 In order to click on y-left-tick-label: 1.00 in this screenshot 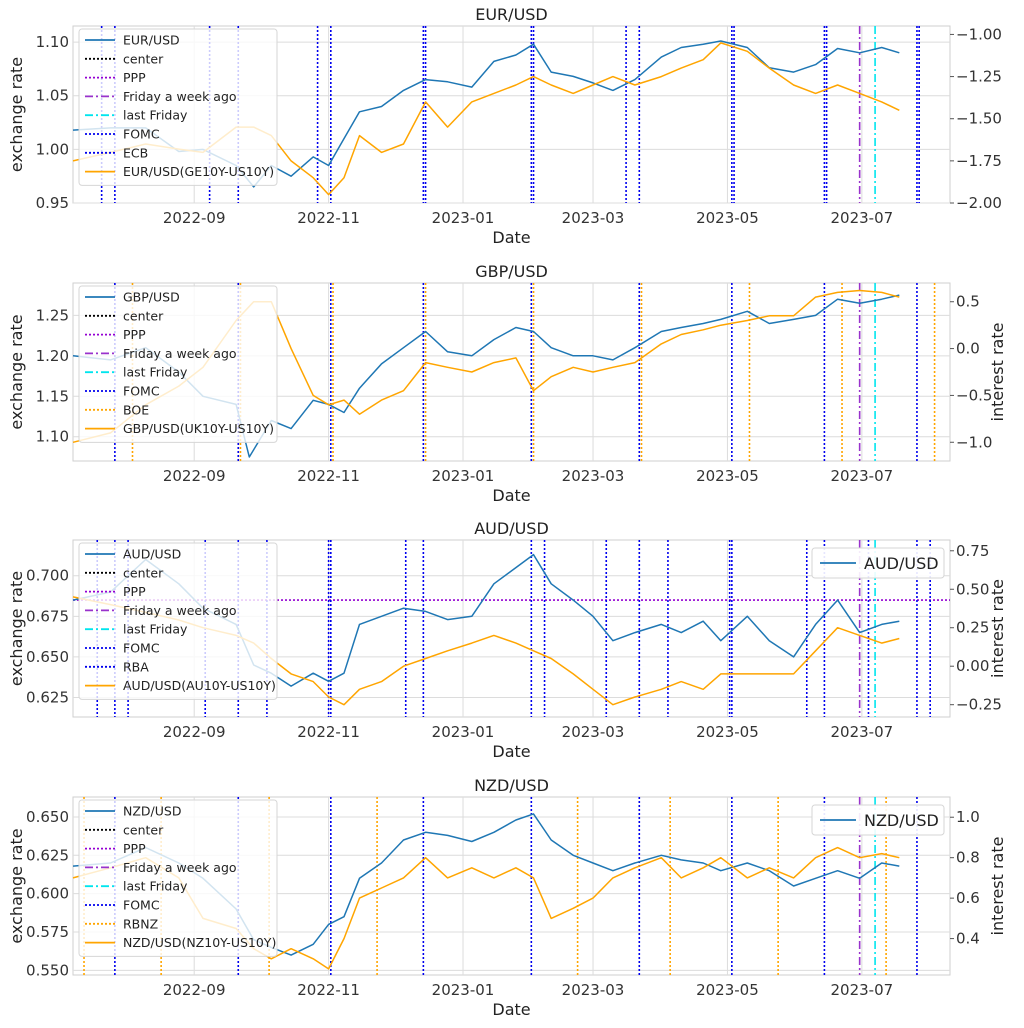, I will do `click(52, 149)`.